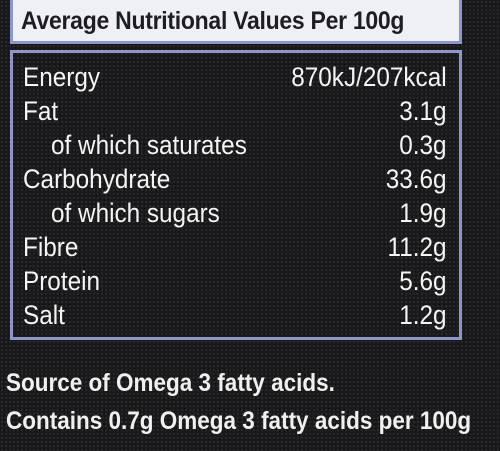 Image resolution: width=500 pixels, height=451 pixels. Describe the element at coordinates (423, 145) in the screenshot. I see `nutrient-value: 0.3g` at that location.